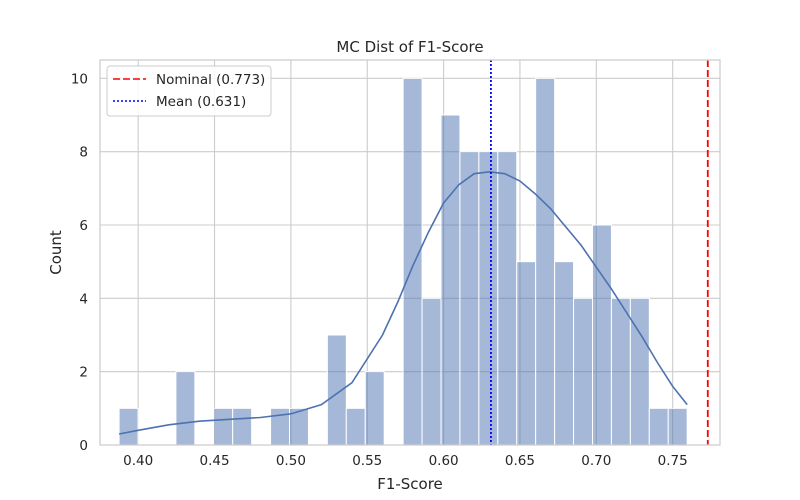 The height and width of the screenshot is (500, 800). I want to click on legend-box, so click(189, 91).